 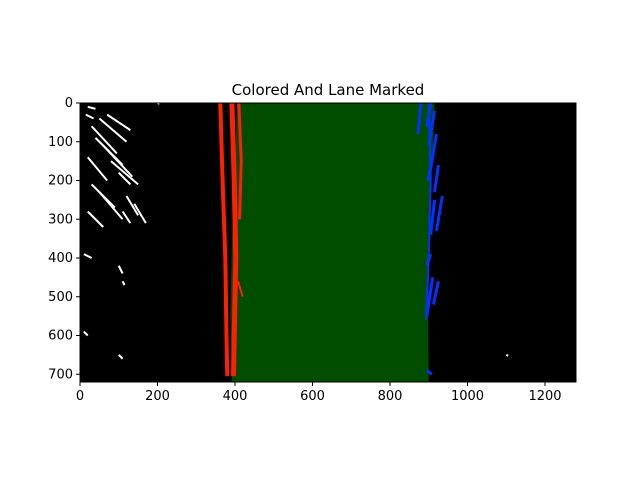 What do you see at coordinates (60, 181) in the screenshot?
I see `y-tick-label: 200` at bounding box center [60, 181].